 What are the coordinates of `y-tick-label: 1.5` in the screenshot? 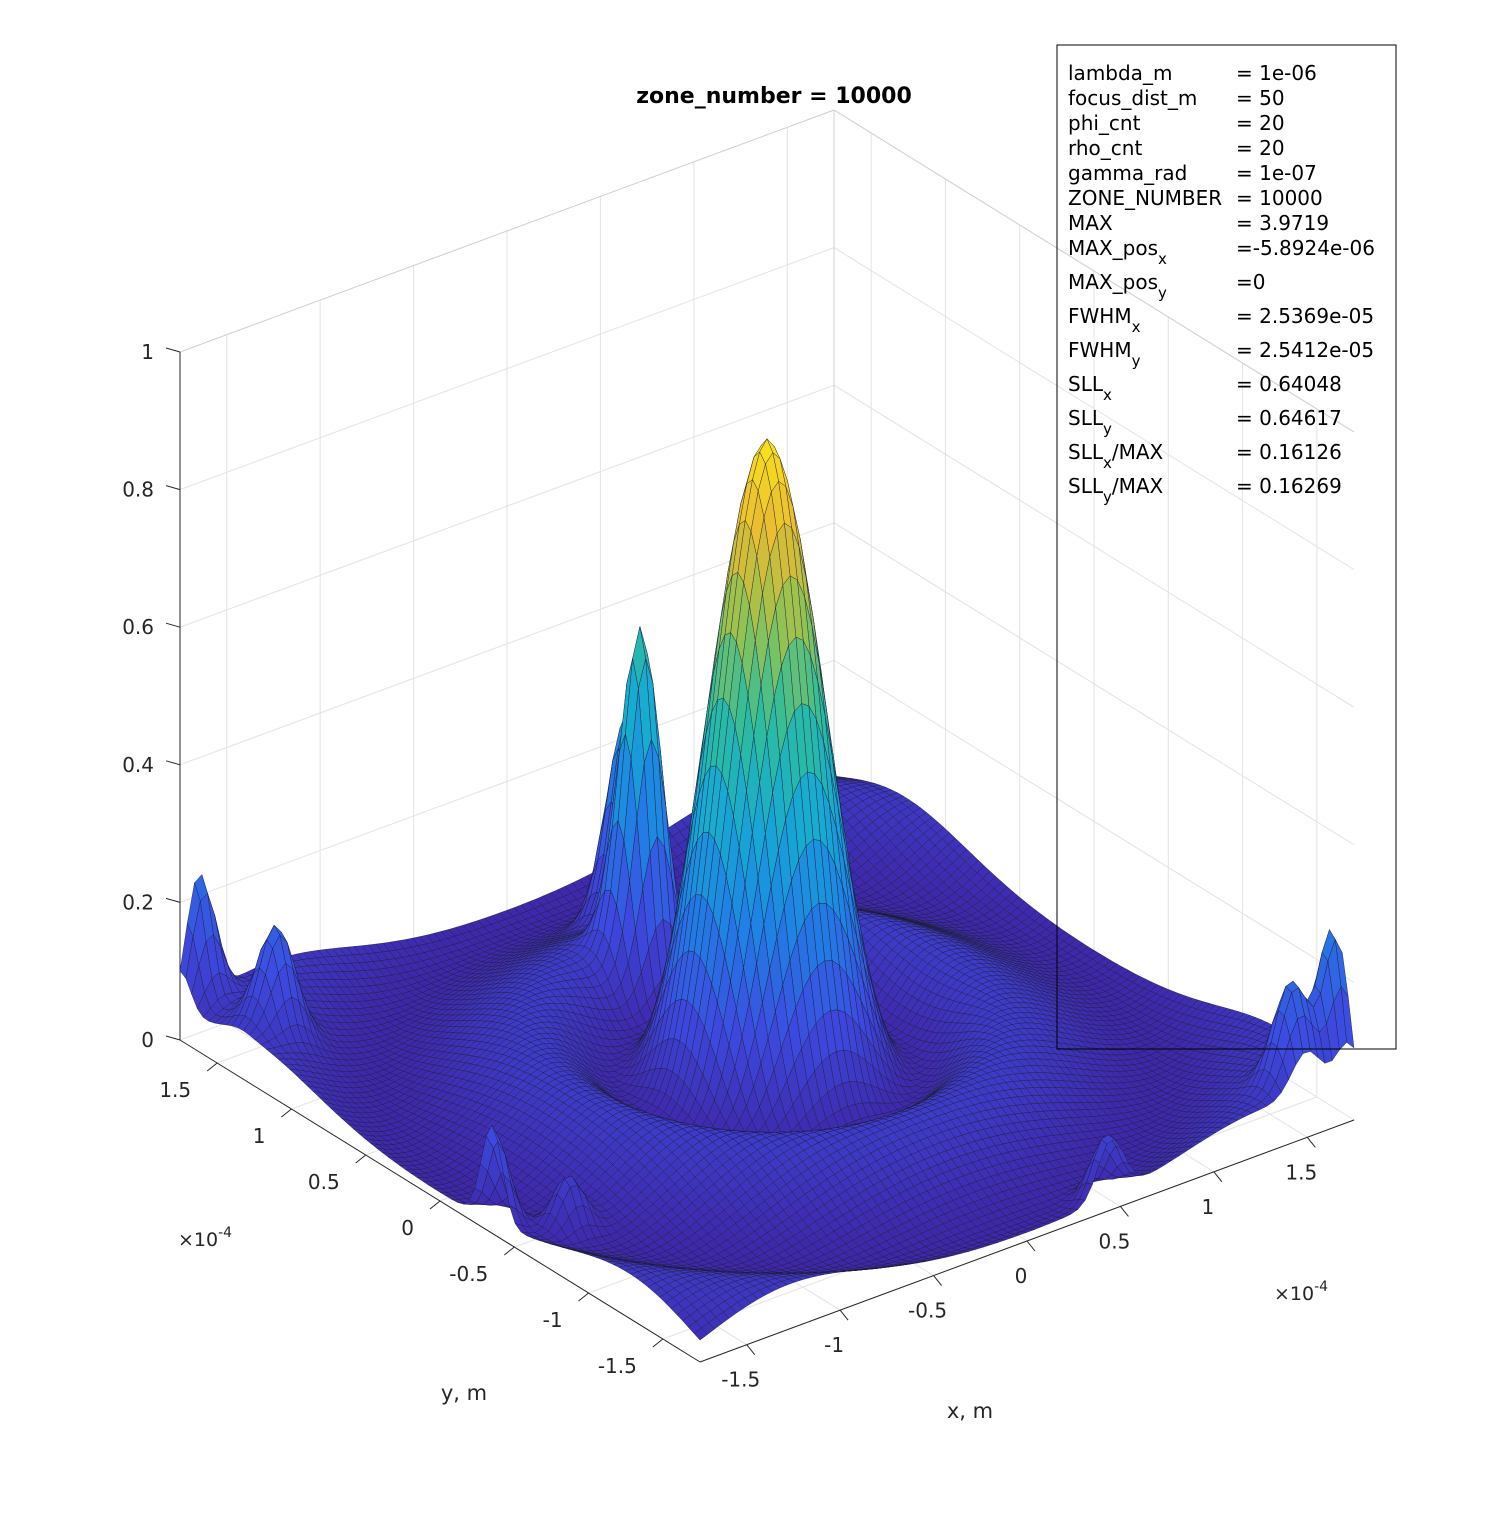 It's located at (175, 1090).